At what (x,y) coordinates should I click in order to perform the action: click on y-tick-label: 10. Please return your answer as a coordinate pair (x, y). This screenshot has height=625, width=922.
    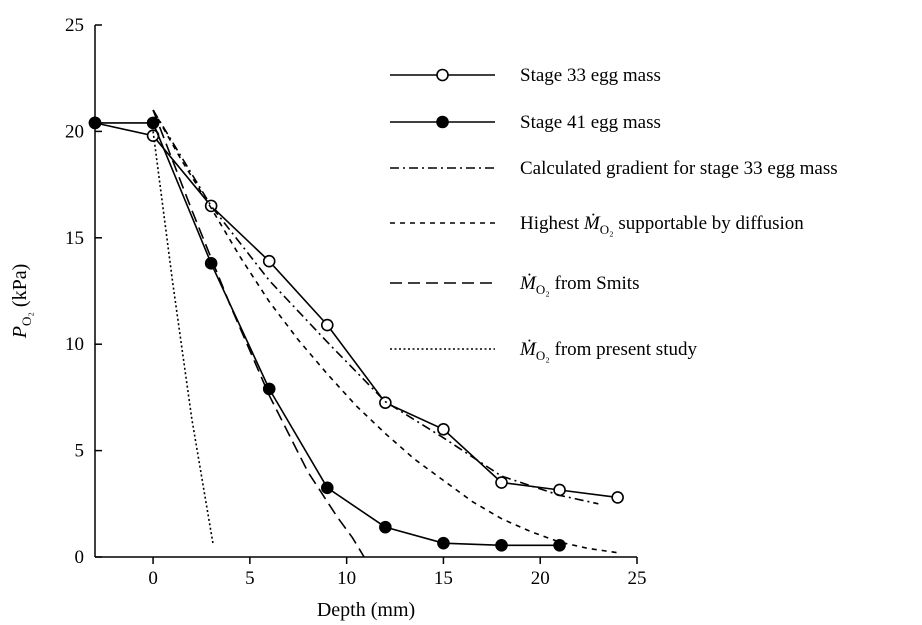
    Looking at the image, I should click on (74, 344).